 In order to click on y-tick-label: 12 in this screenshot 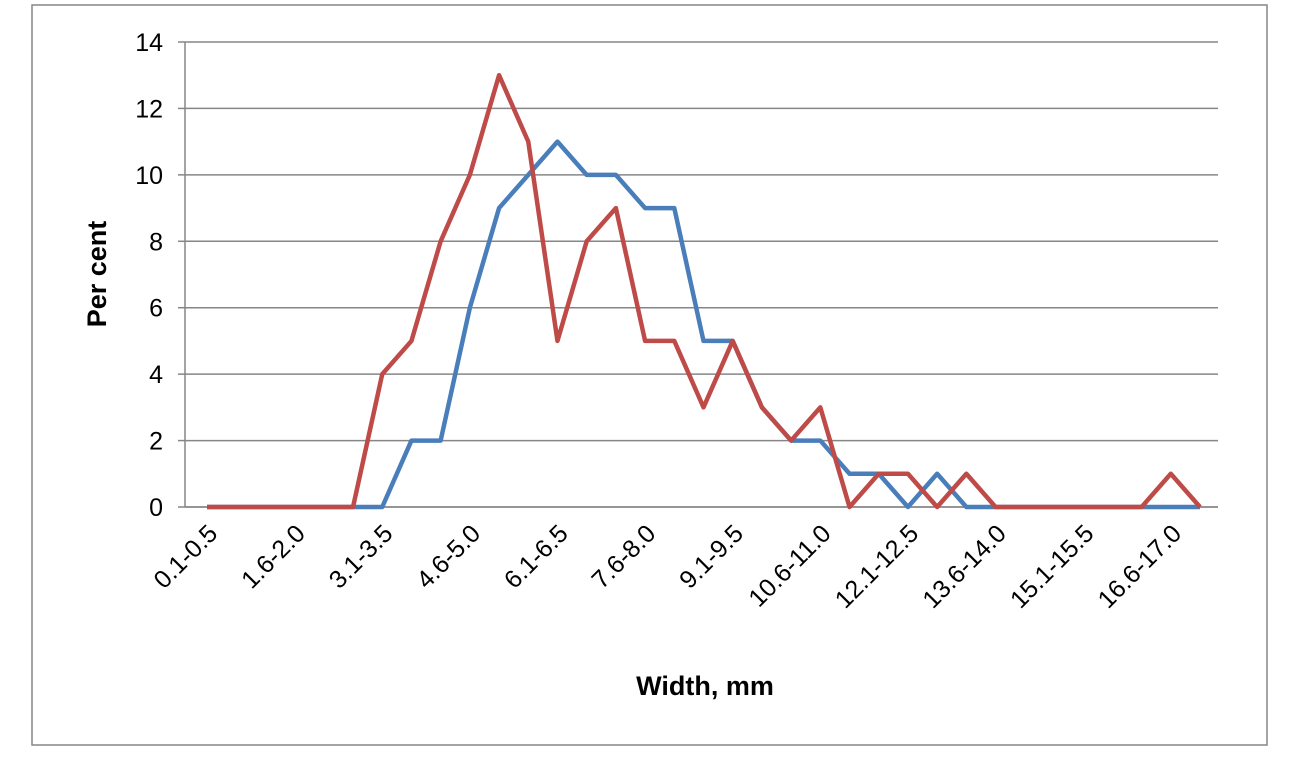, I will do `click(149, 109)`.